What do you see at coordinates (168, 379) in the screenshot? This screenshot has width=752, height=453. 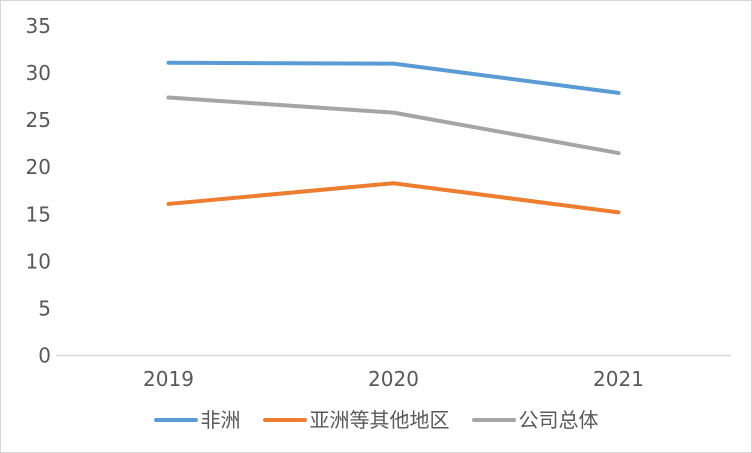 I see `x-tick-label: 2019` at bounding box center [168, 379].